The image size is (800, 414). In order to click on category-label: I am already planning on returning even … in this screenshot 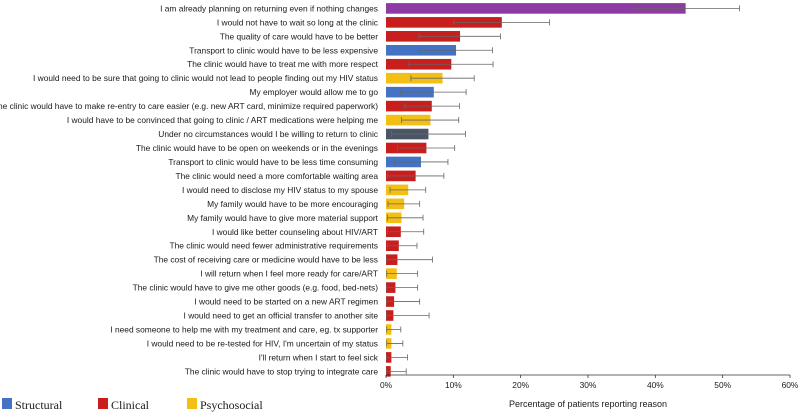, I will do `click(269, 8)`.